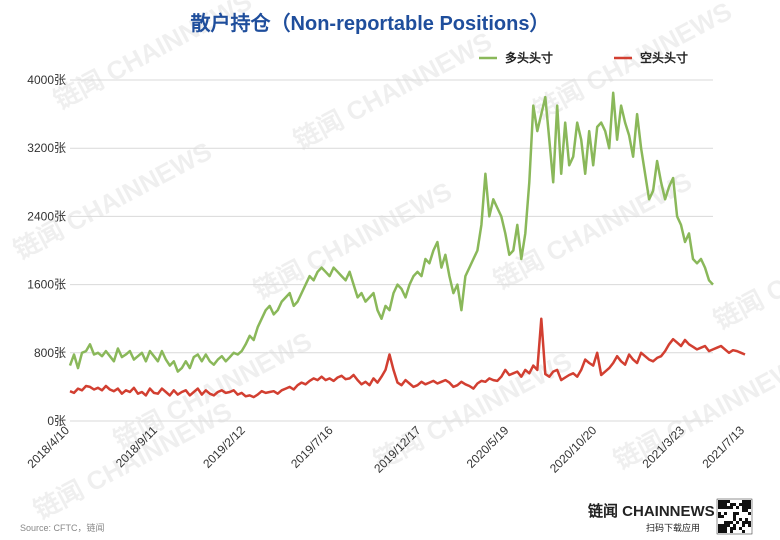 The width and height of the screenshot is (780, 540). Describe the element at coordinates (370, 23) in the screenshot. I see `chart-title: 散户持仓（Non-reportable Positions）` at that location.